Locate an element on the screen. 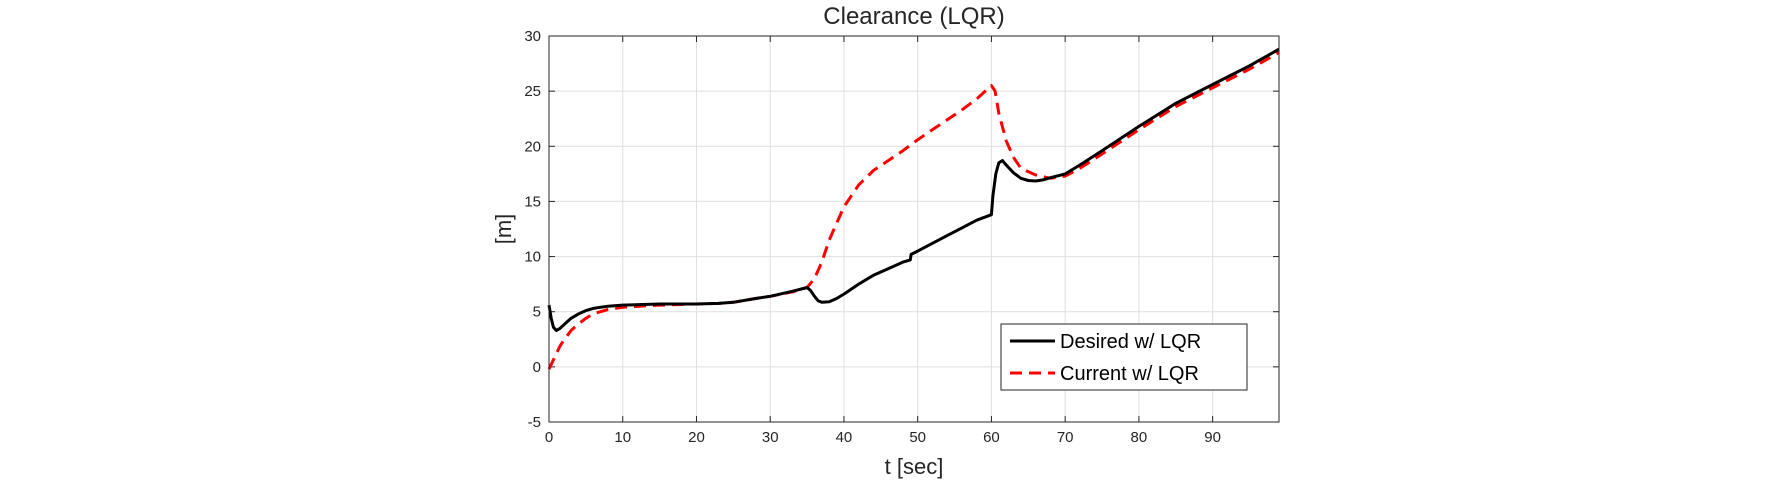 This screenshot has height=485, width=1772. legend: Desired w/ LQR Current w/ LQR is located at coordinates (1124, 357).